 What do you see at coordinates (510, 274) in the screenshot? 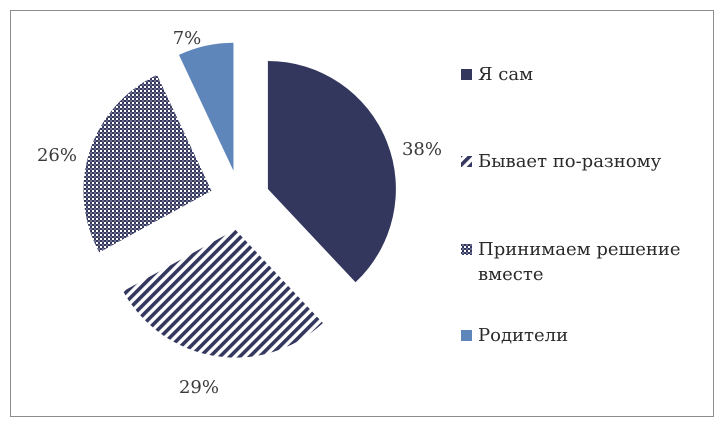
I see `legend-label-3-line-2: вместе` at bounding box center [510, 274].